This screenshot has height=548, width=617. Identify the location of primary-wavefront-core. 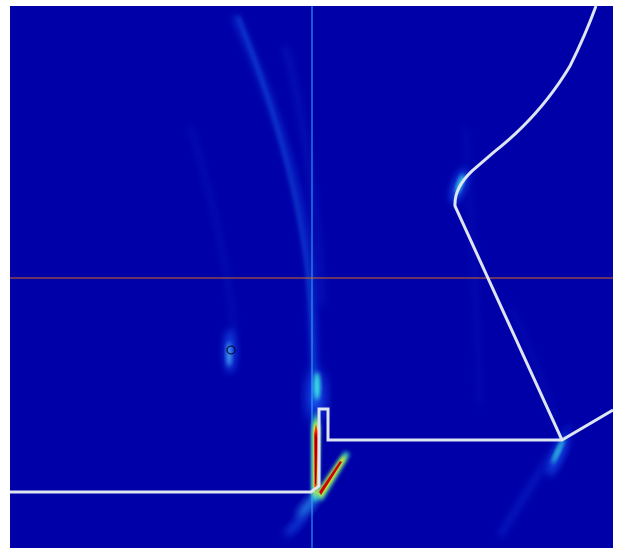
(276, 211).